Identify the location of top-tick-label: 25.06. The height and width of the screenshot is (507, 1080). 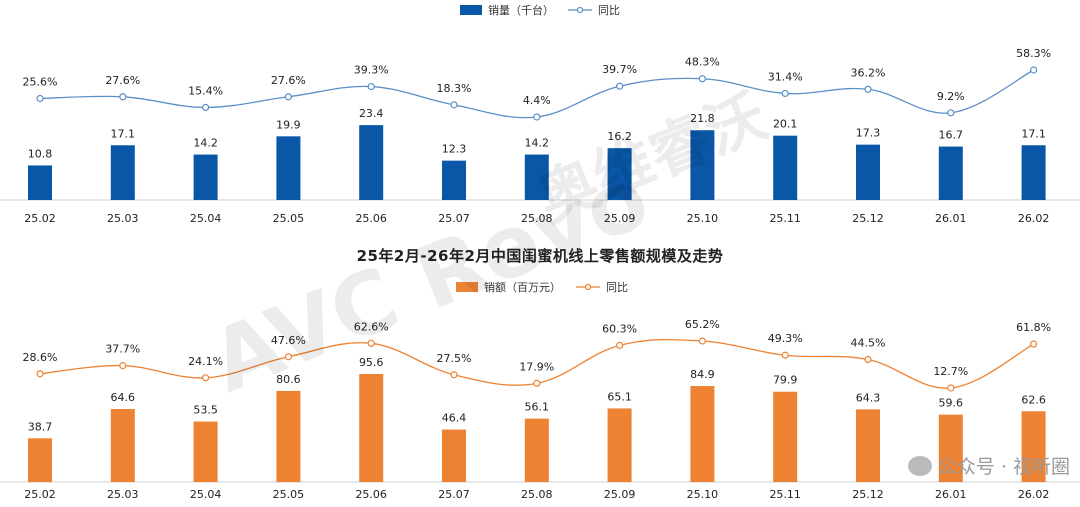
(371, 218).